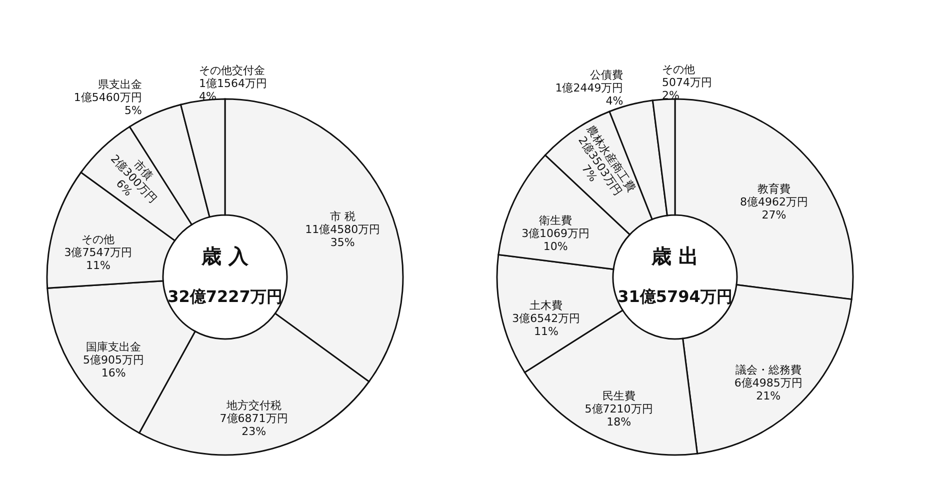 The height and width of the screenshot is (479, 926). I want to click on slice-label: 地方交付税, so click(253, 405).